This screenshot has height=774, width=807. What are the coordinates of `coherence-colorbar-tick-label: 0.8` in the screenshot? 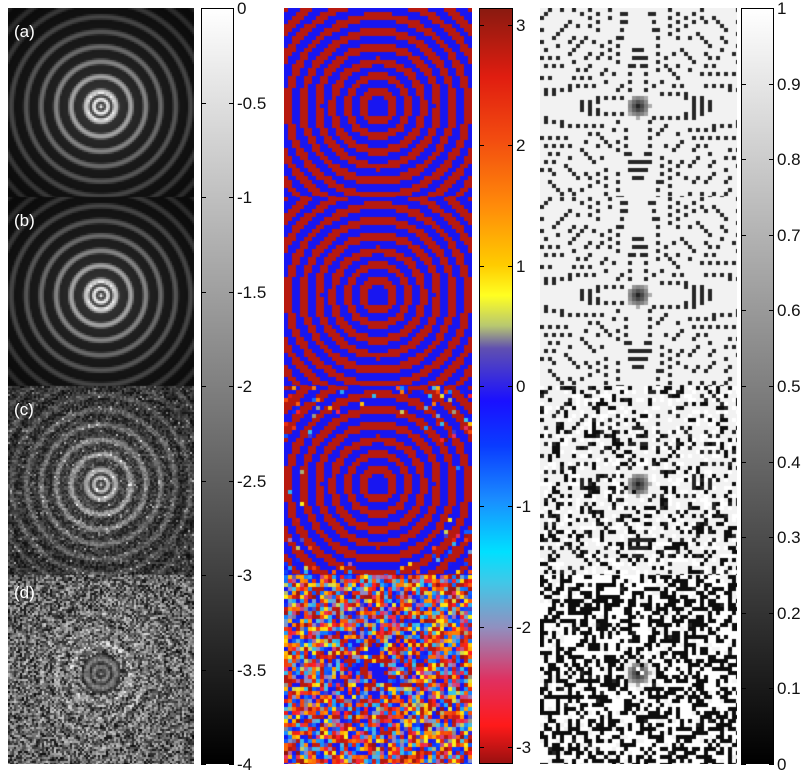 It's located at (789, 160).